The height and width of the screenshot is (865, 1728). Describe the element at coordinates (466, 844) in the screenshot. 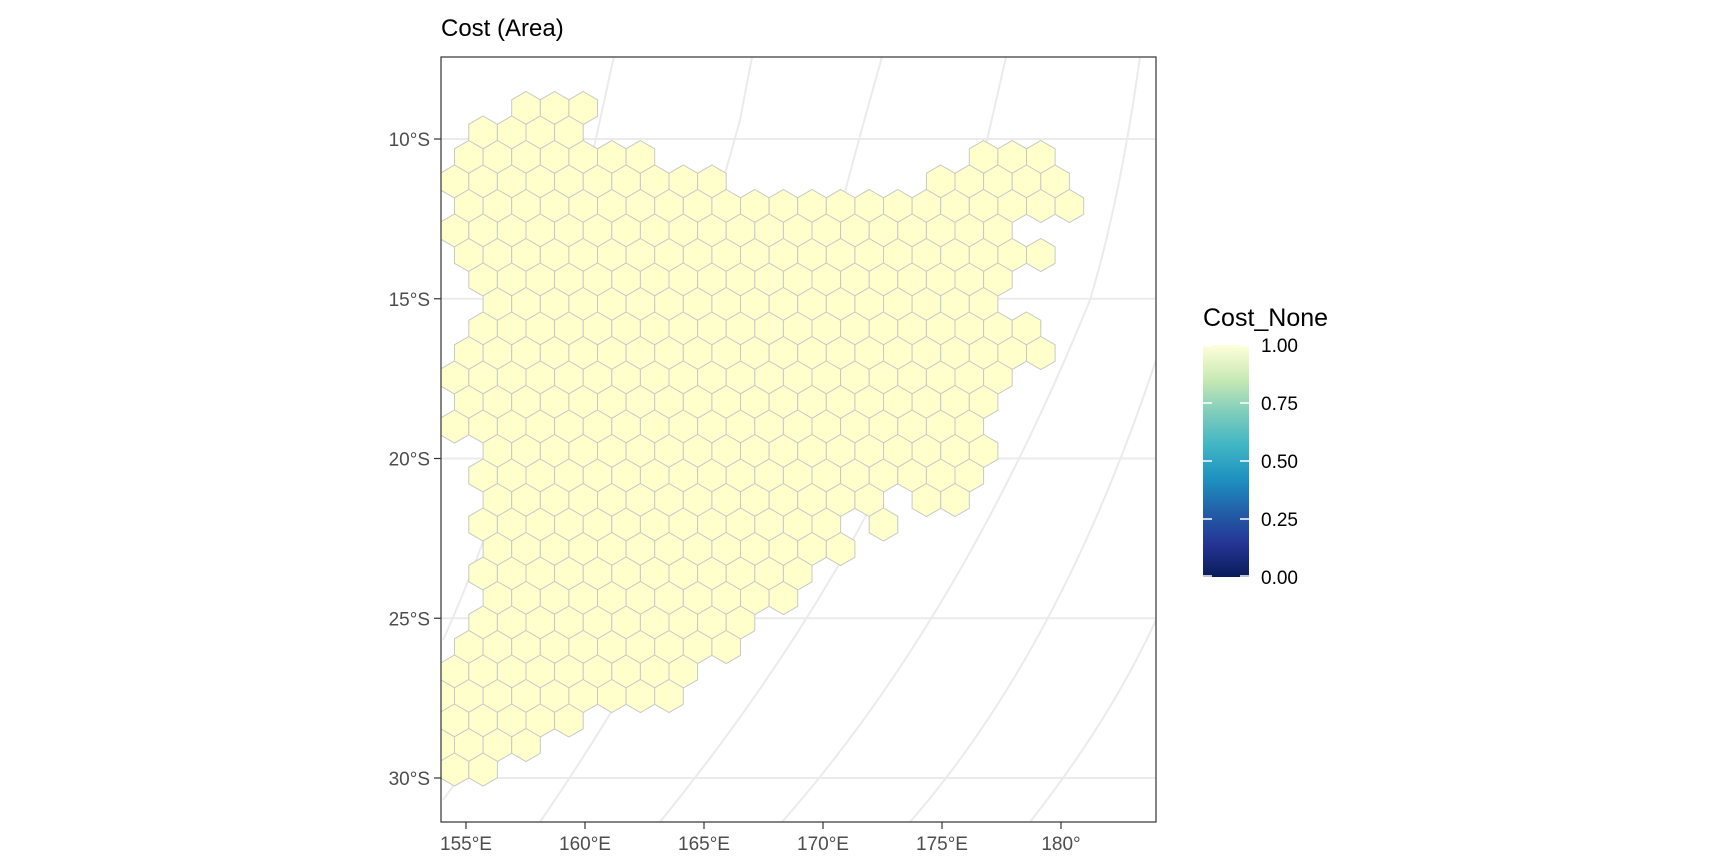

I see `x-tick-label: 155°E` at that location.